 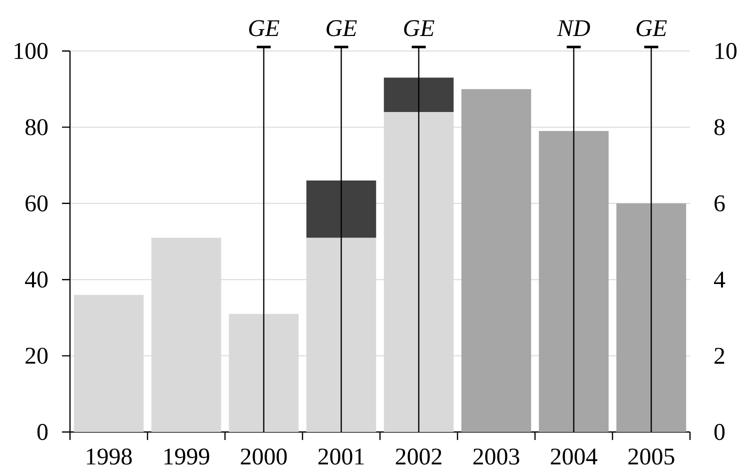 What do you see at coordinates (573, 28) in the screenshot?
I see `ref-line-label: ND` at bounding box center [573, 28].